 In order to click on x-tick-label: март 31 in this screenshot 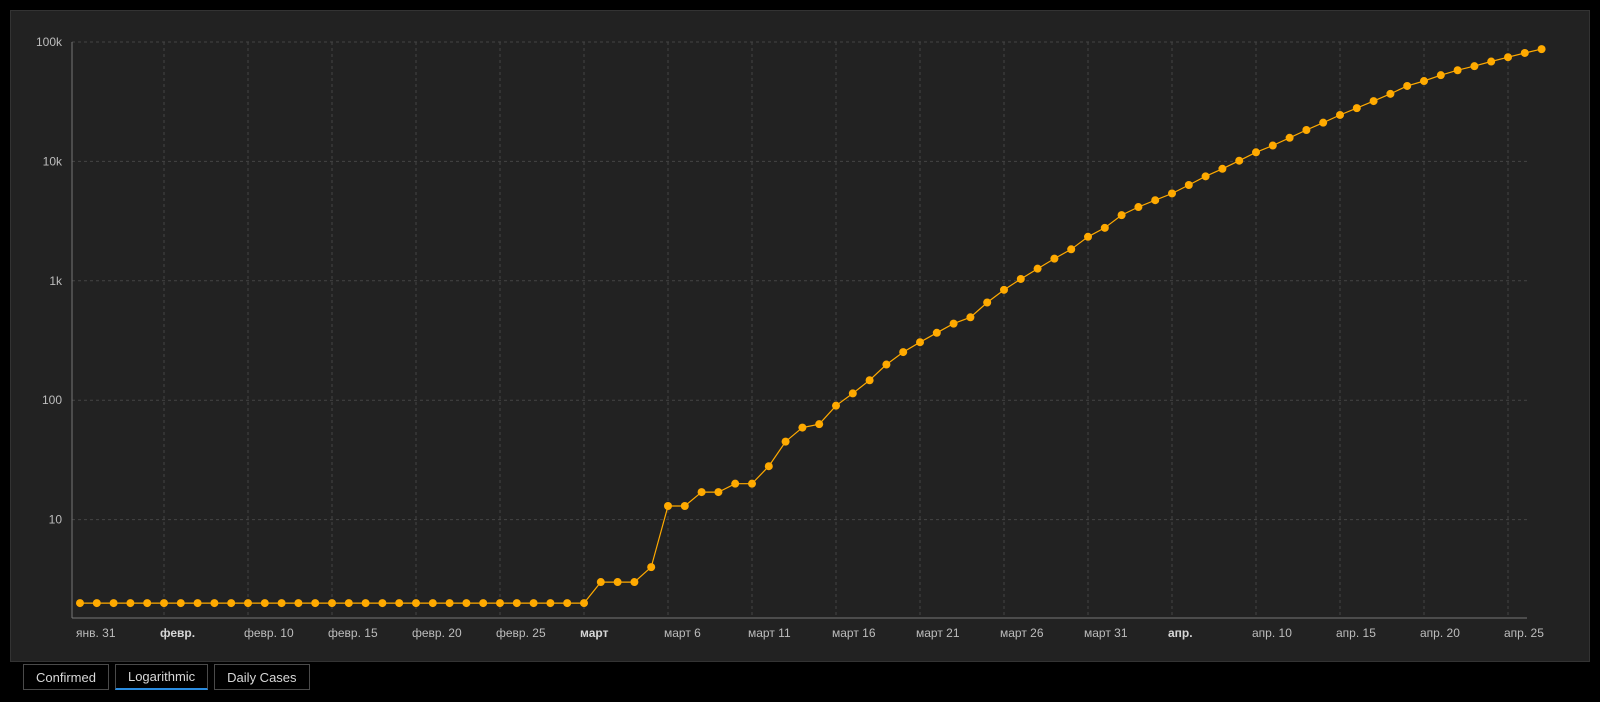, I will do `click(1106, 633)`.